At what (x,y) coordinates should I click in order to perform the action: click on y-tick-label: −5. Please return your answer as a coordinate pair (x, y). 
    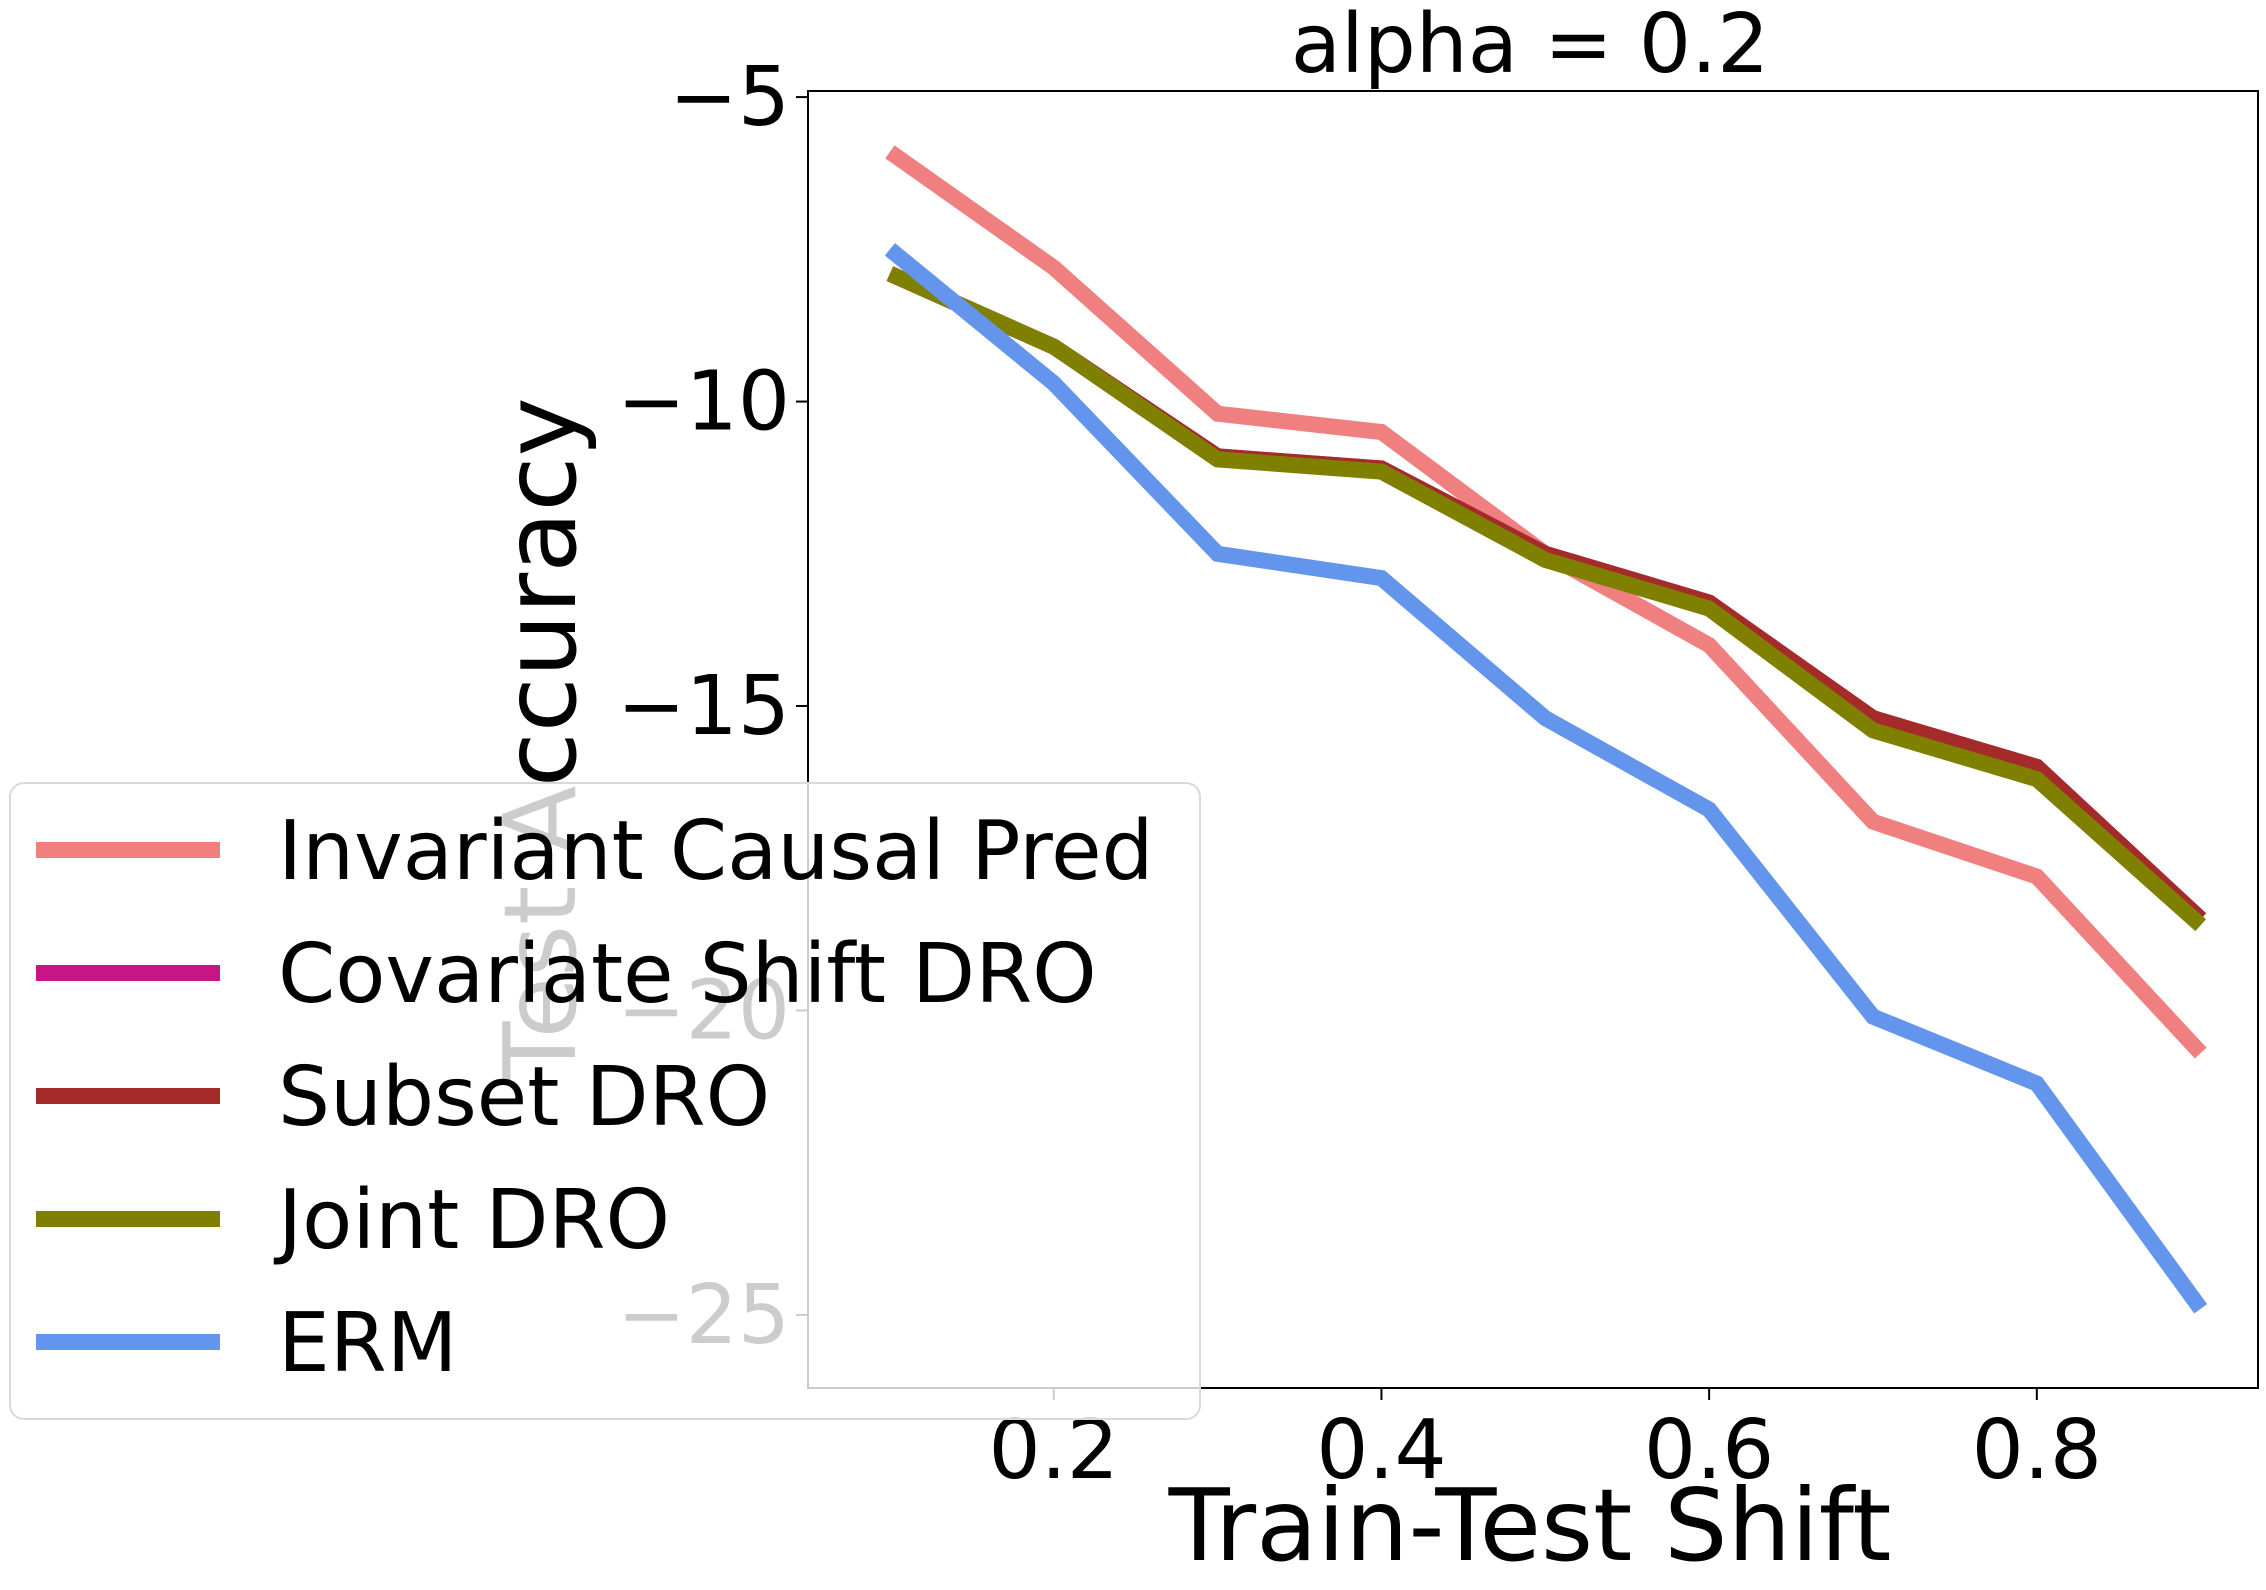
    Looking at the image, I should click on (729, 97).